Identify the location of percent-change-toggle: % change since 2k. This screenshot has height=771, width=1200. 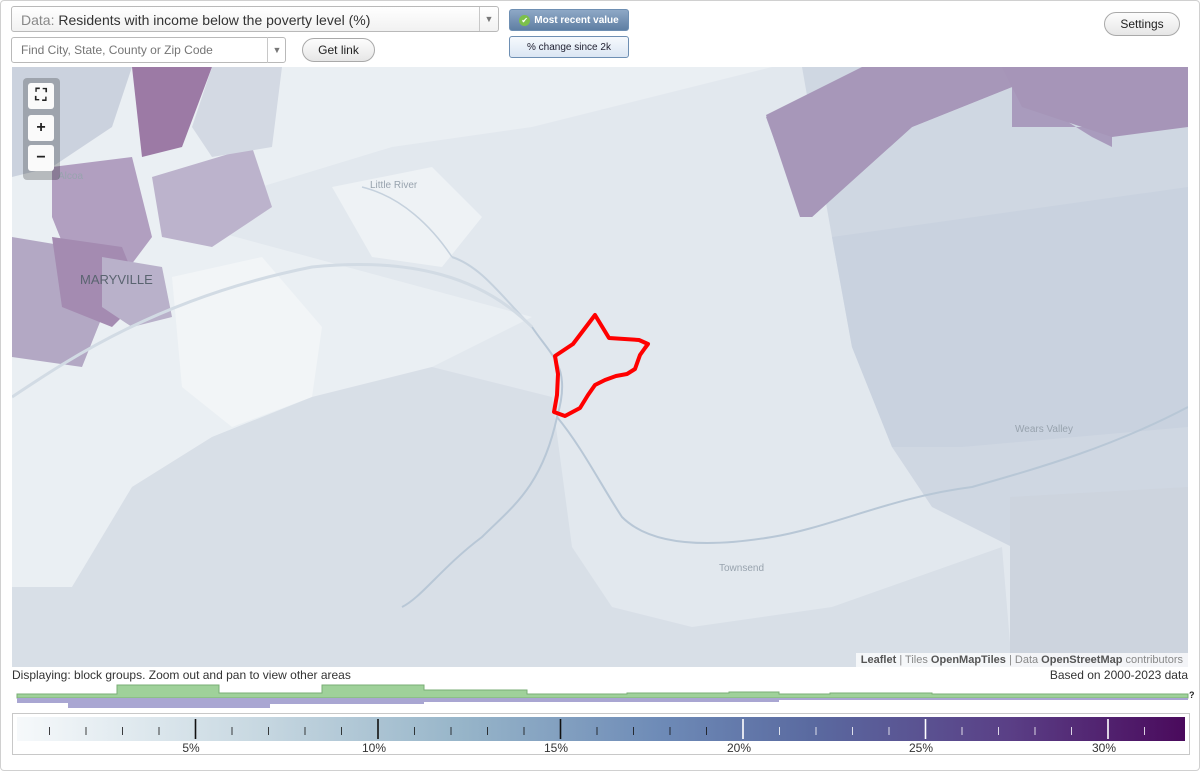
(569, 47).